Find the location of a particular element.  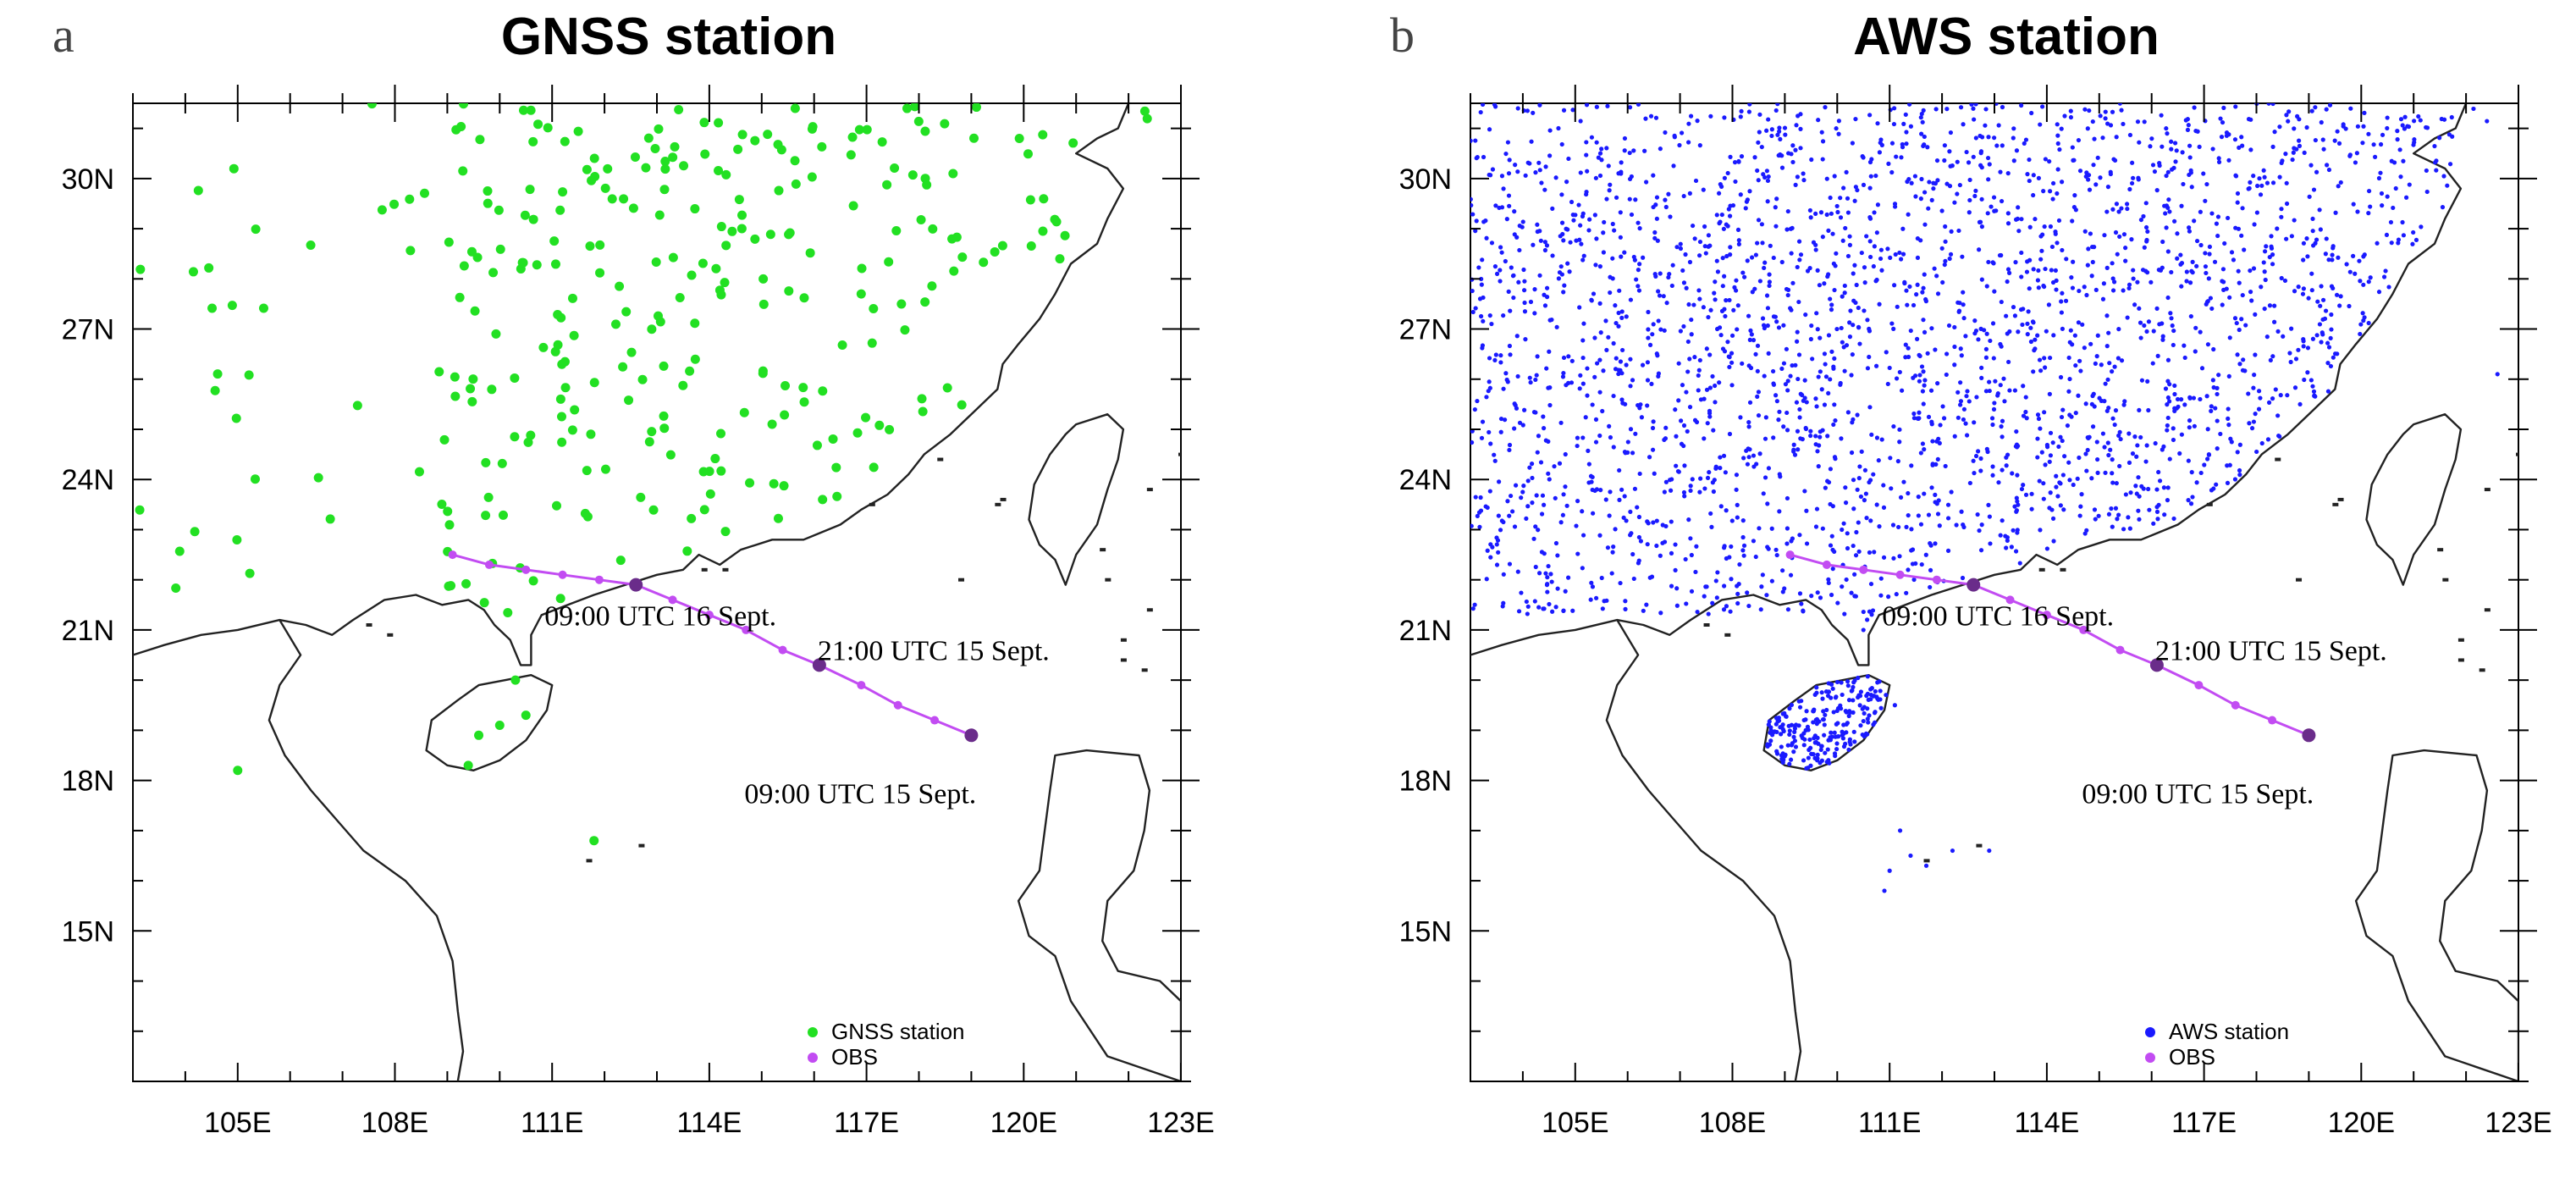

legend-station-label: GNSS station is located at coordinates (898, 1031).